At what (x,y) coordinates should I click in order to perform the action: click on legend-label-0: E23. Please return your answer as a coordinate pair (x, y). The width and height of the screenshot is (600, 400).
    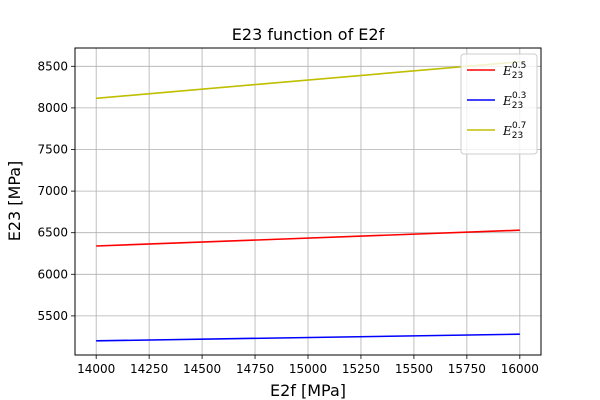
    Looking at the image, I should click on (512, 72).